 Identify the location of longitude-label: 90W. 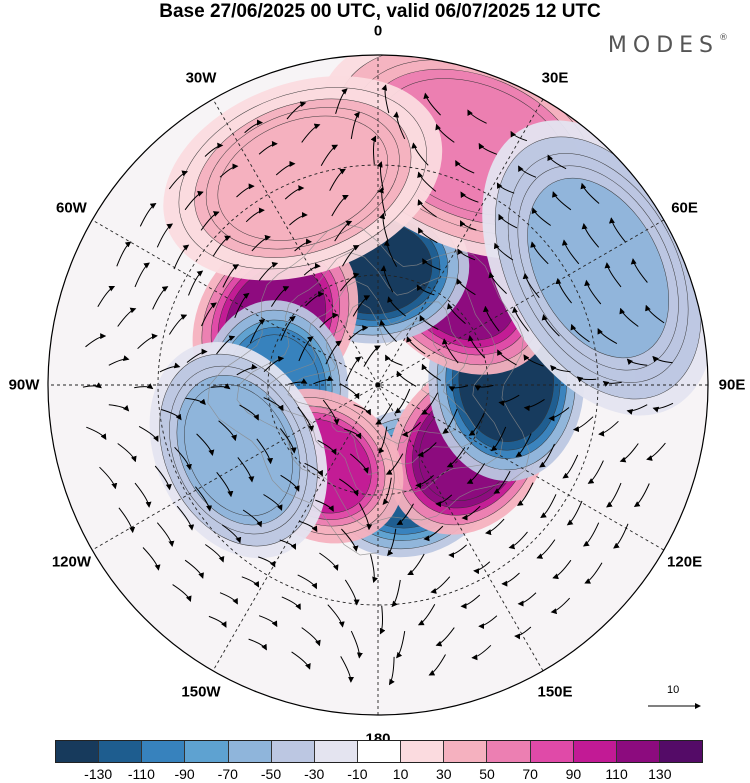
(24, 385).